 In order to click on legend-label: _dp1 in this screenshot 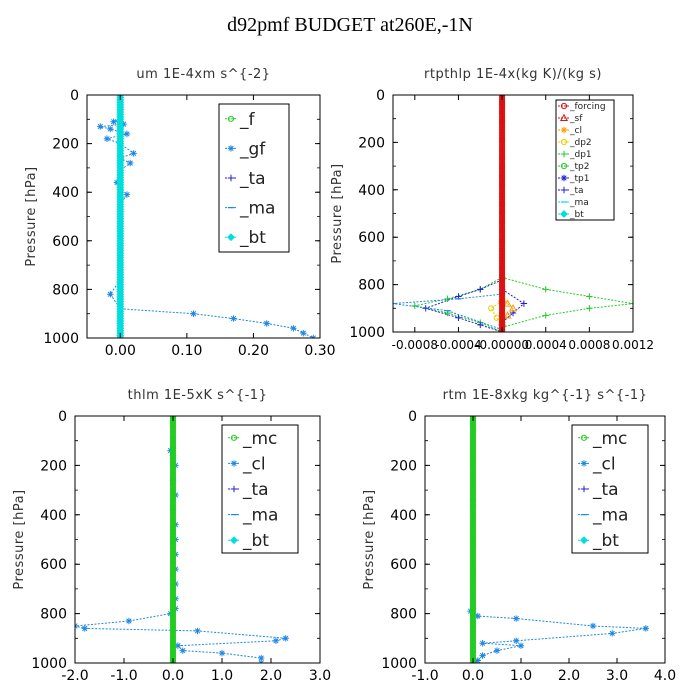, I will do `click(580, 155)`.